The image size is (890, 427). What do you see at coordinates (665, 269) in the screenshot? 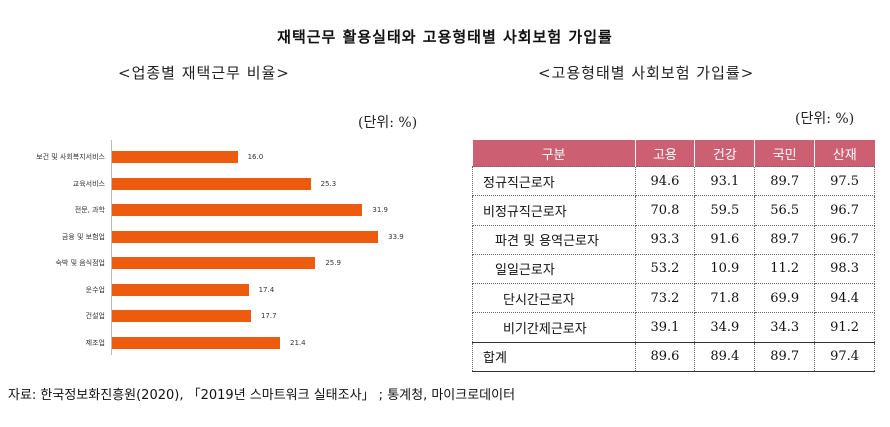
I see `table-cell: 53.2` at bounding box center [665, 269].